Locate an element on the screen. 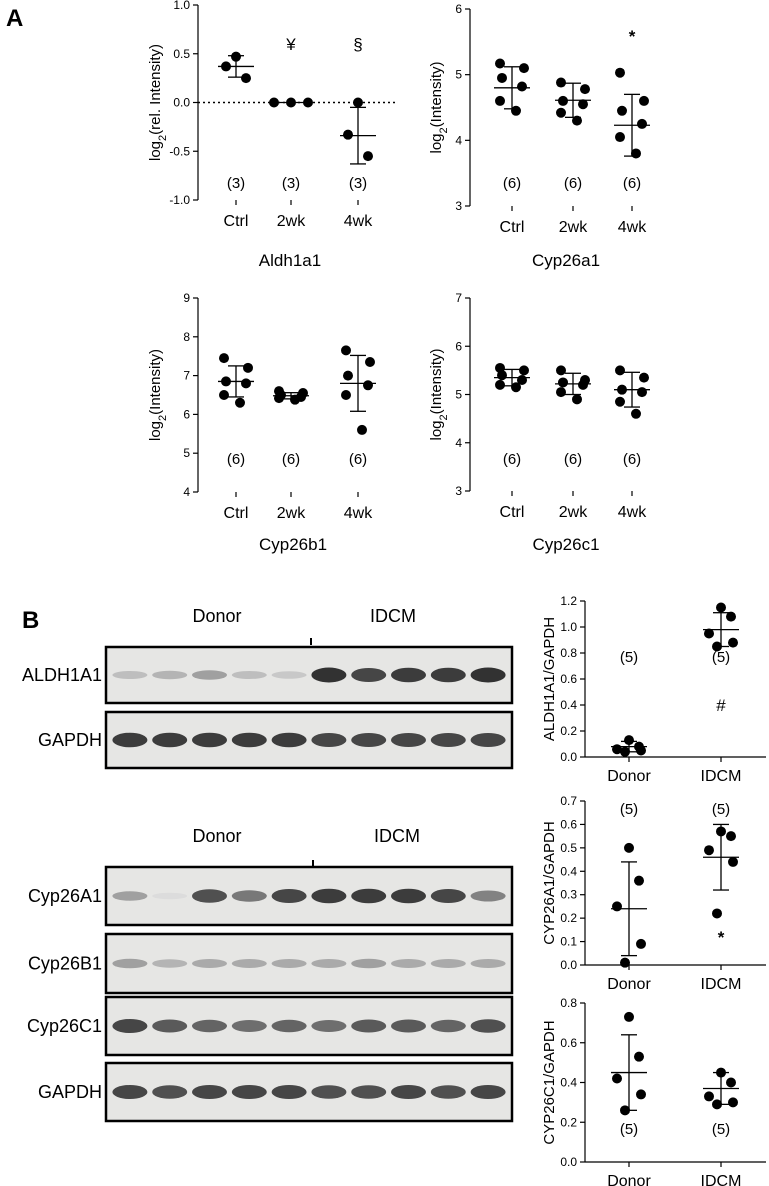  y-tick-label: 0.1 is located at coordinates (568, 942).